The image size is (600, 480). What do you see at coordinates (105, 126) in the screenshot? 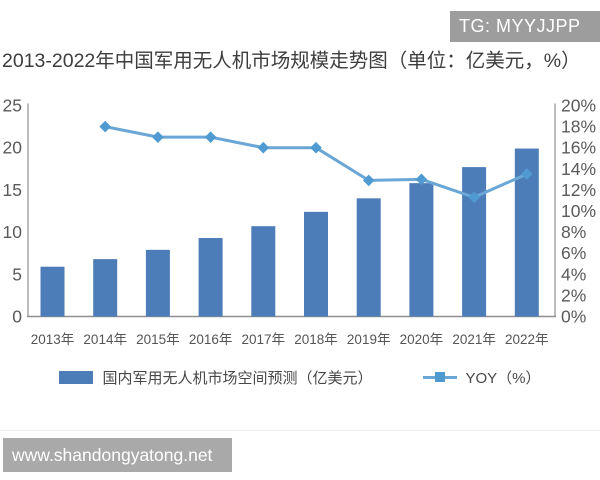
I see `yoy-marker-2014年` at bounding box center [105, 126].